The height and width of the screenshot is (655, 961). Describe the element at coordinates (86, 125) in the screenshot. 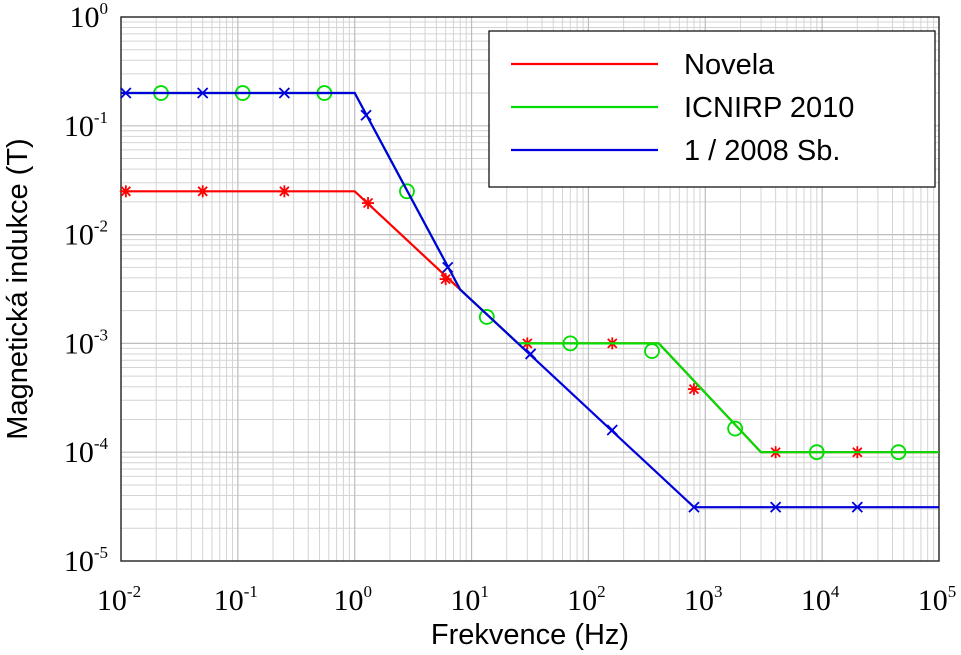

I see `y-tick-label: 10⁻¹` at that location.